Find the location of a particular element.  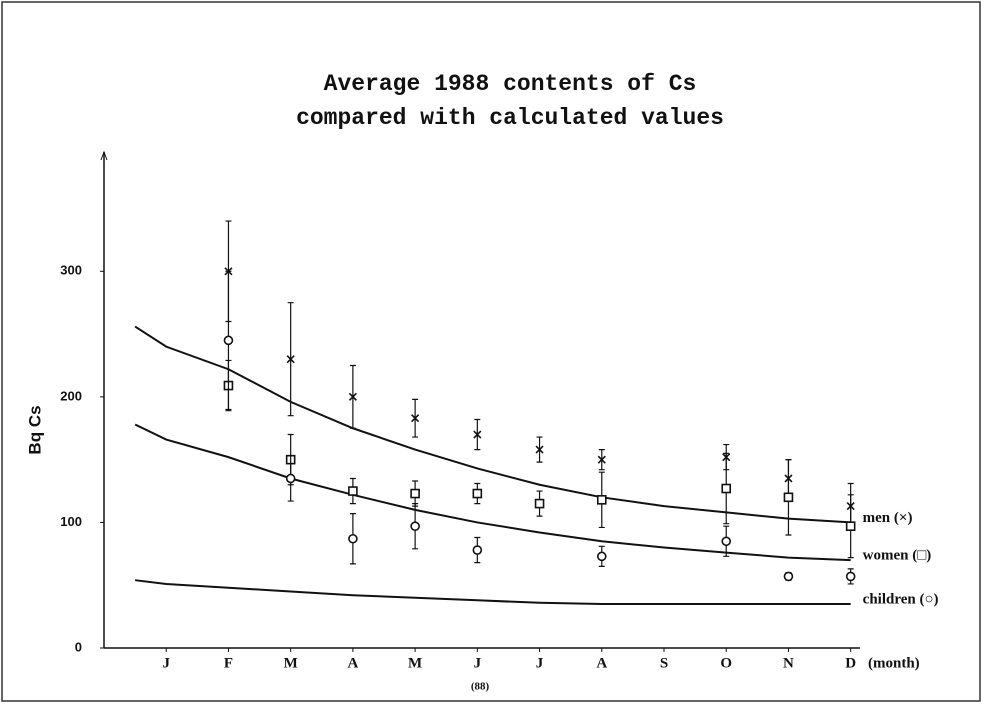

x-axis-label: (month) is located at coordinates (894, 663).